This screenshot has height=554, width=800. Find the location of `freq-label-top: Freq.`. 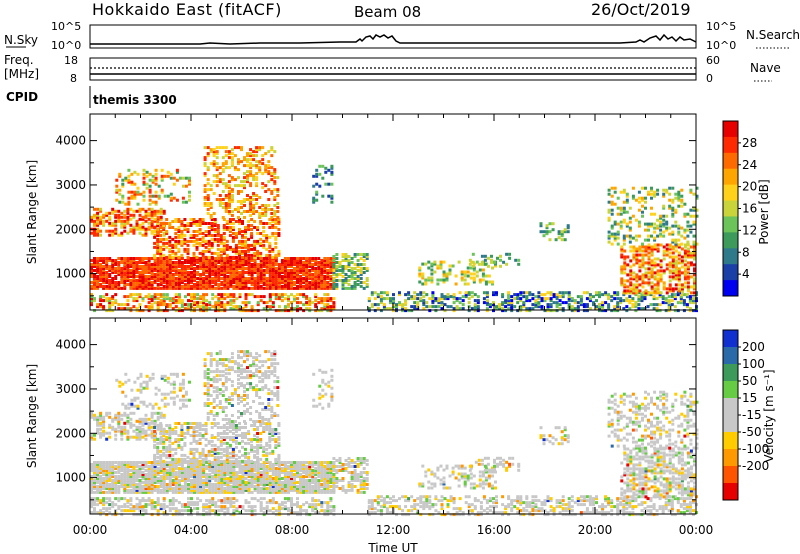

freq-label-top: Freq. is located at coordinates (19, 60).